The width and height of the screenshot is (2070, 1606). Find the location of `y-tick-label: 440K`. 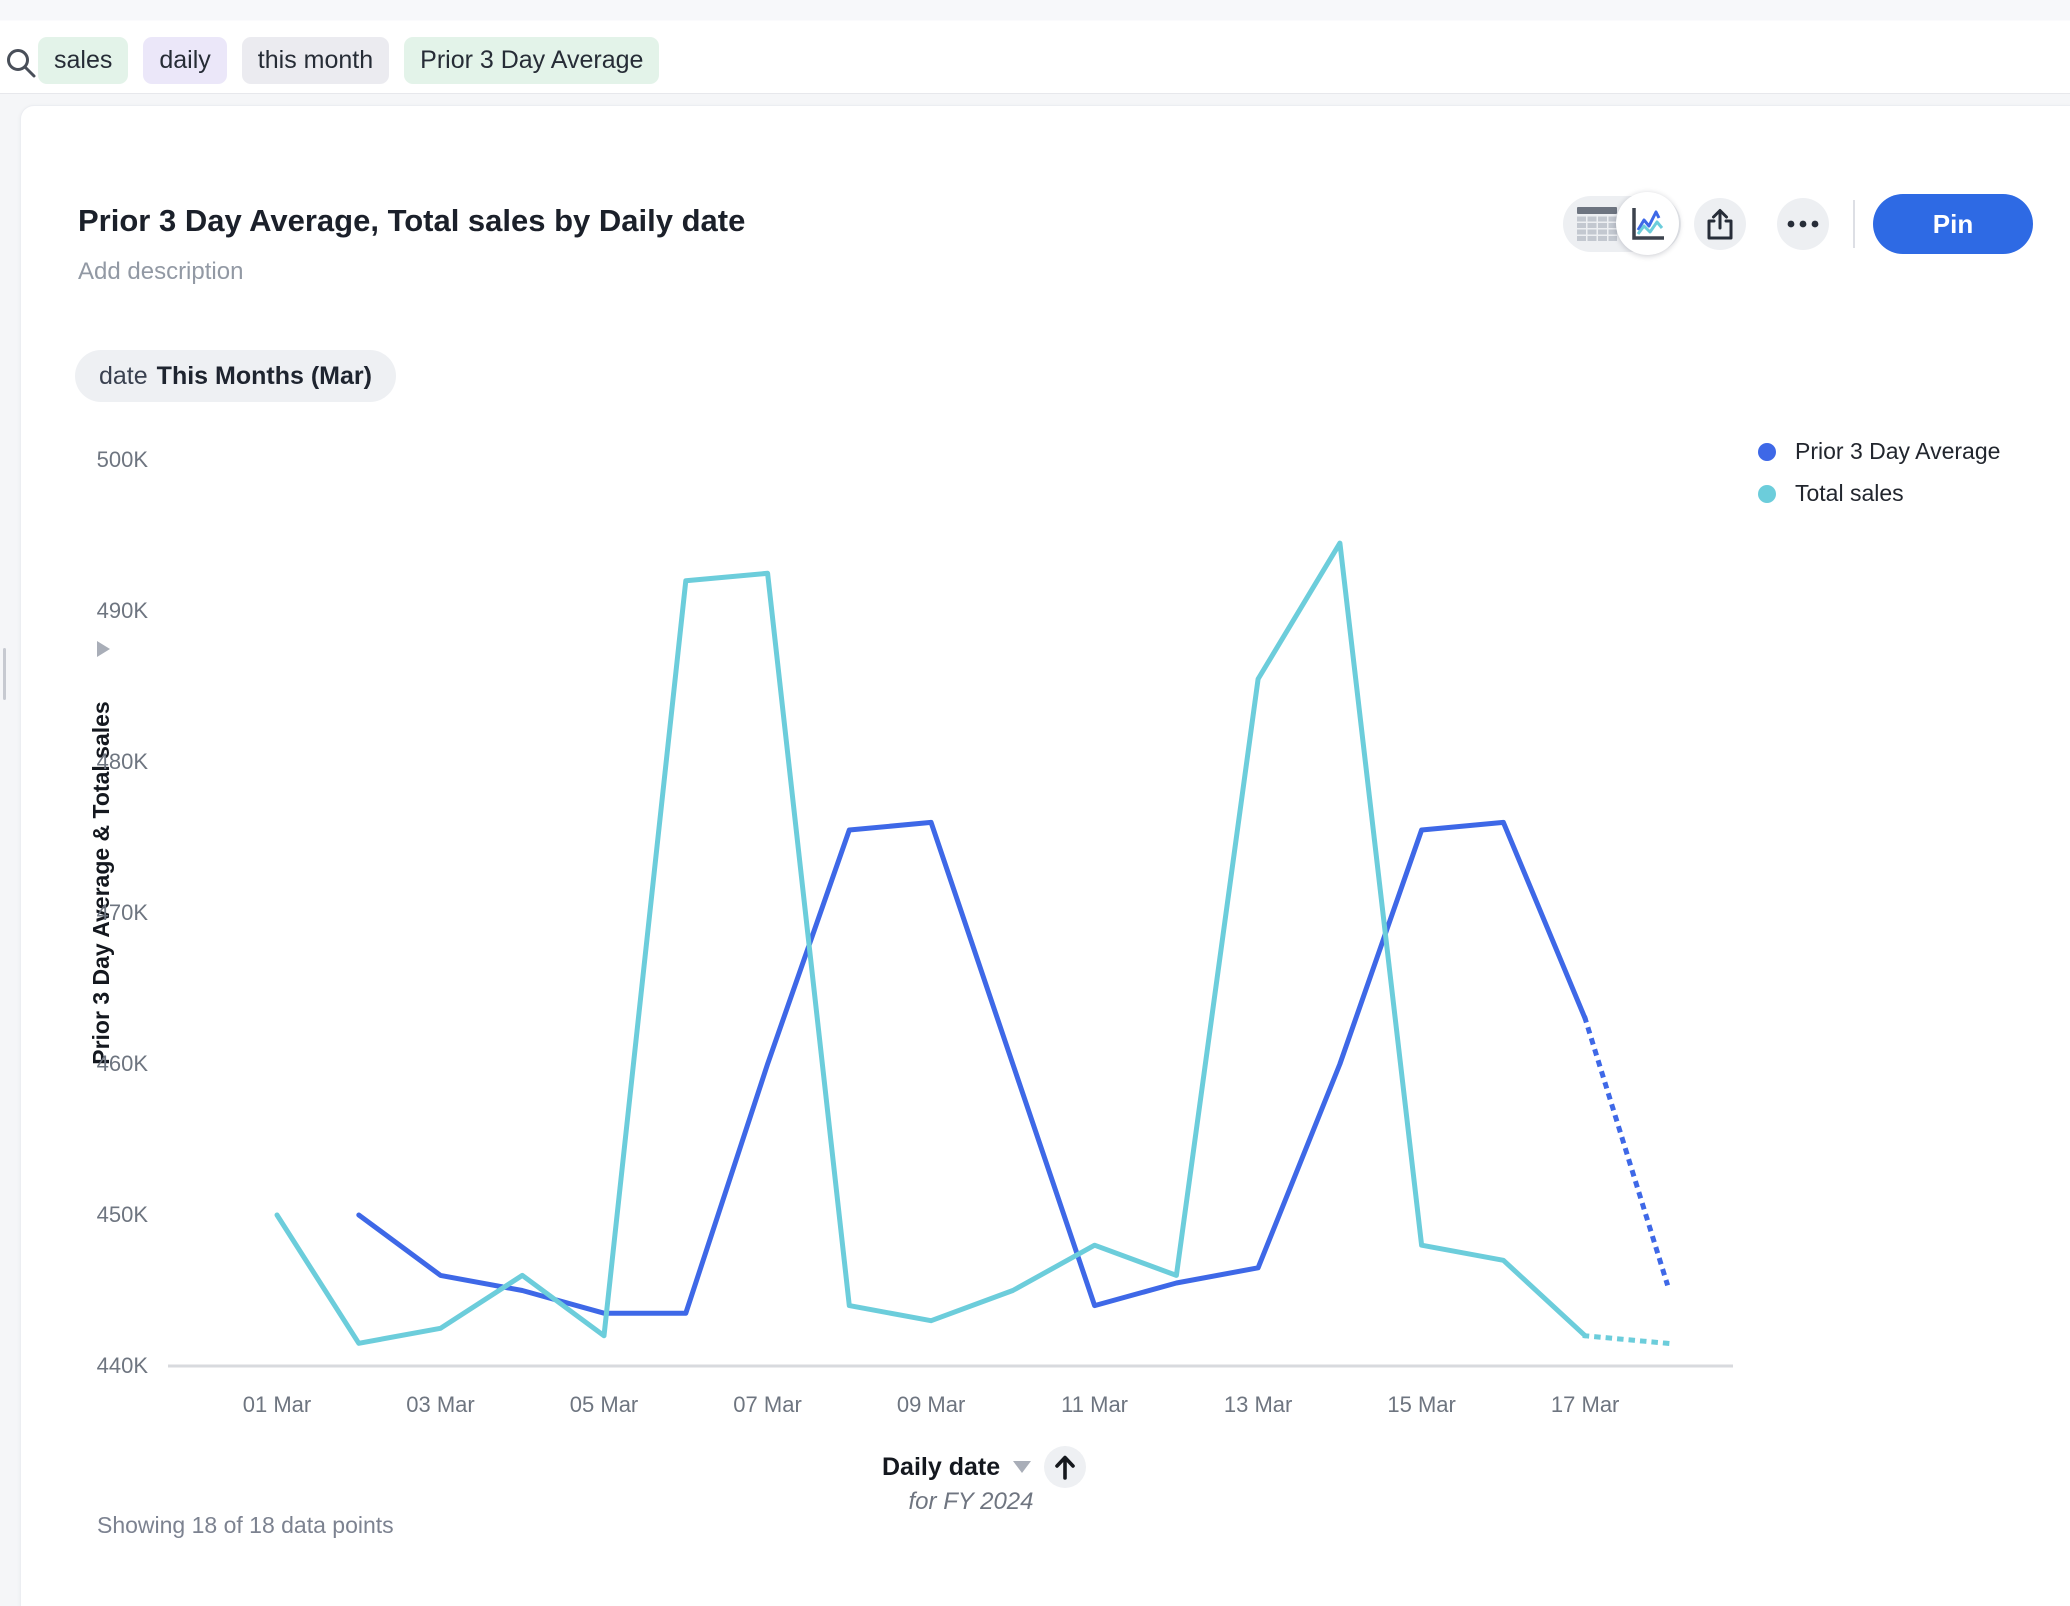

y-tick-label: 440K is located at coordinates (122, 1365).